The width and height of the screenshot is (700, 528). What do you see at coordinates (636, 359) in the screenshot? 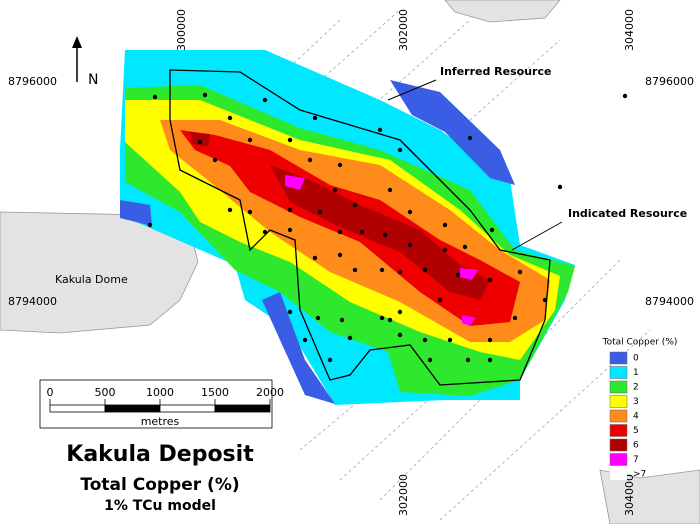
I see `legend-label: 0` at bounding box center [636, 359].